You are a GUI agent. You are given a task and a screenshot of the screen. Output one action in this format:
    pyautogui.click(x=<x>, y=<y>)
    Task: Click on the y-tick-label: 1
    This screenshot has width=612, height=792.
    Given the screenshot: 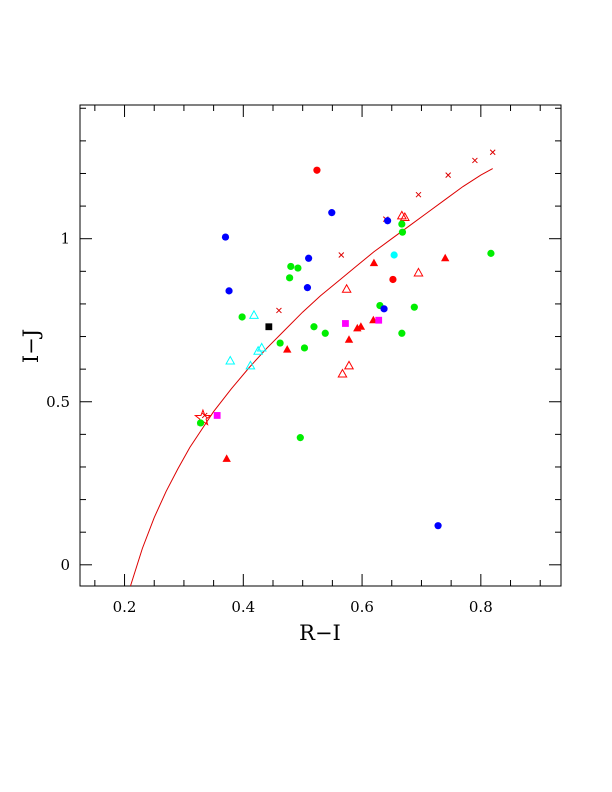 What is the action you would take?
    pyautogui.click(x=65, y=239)
    